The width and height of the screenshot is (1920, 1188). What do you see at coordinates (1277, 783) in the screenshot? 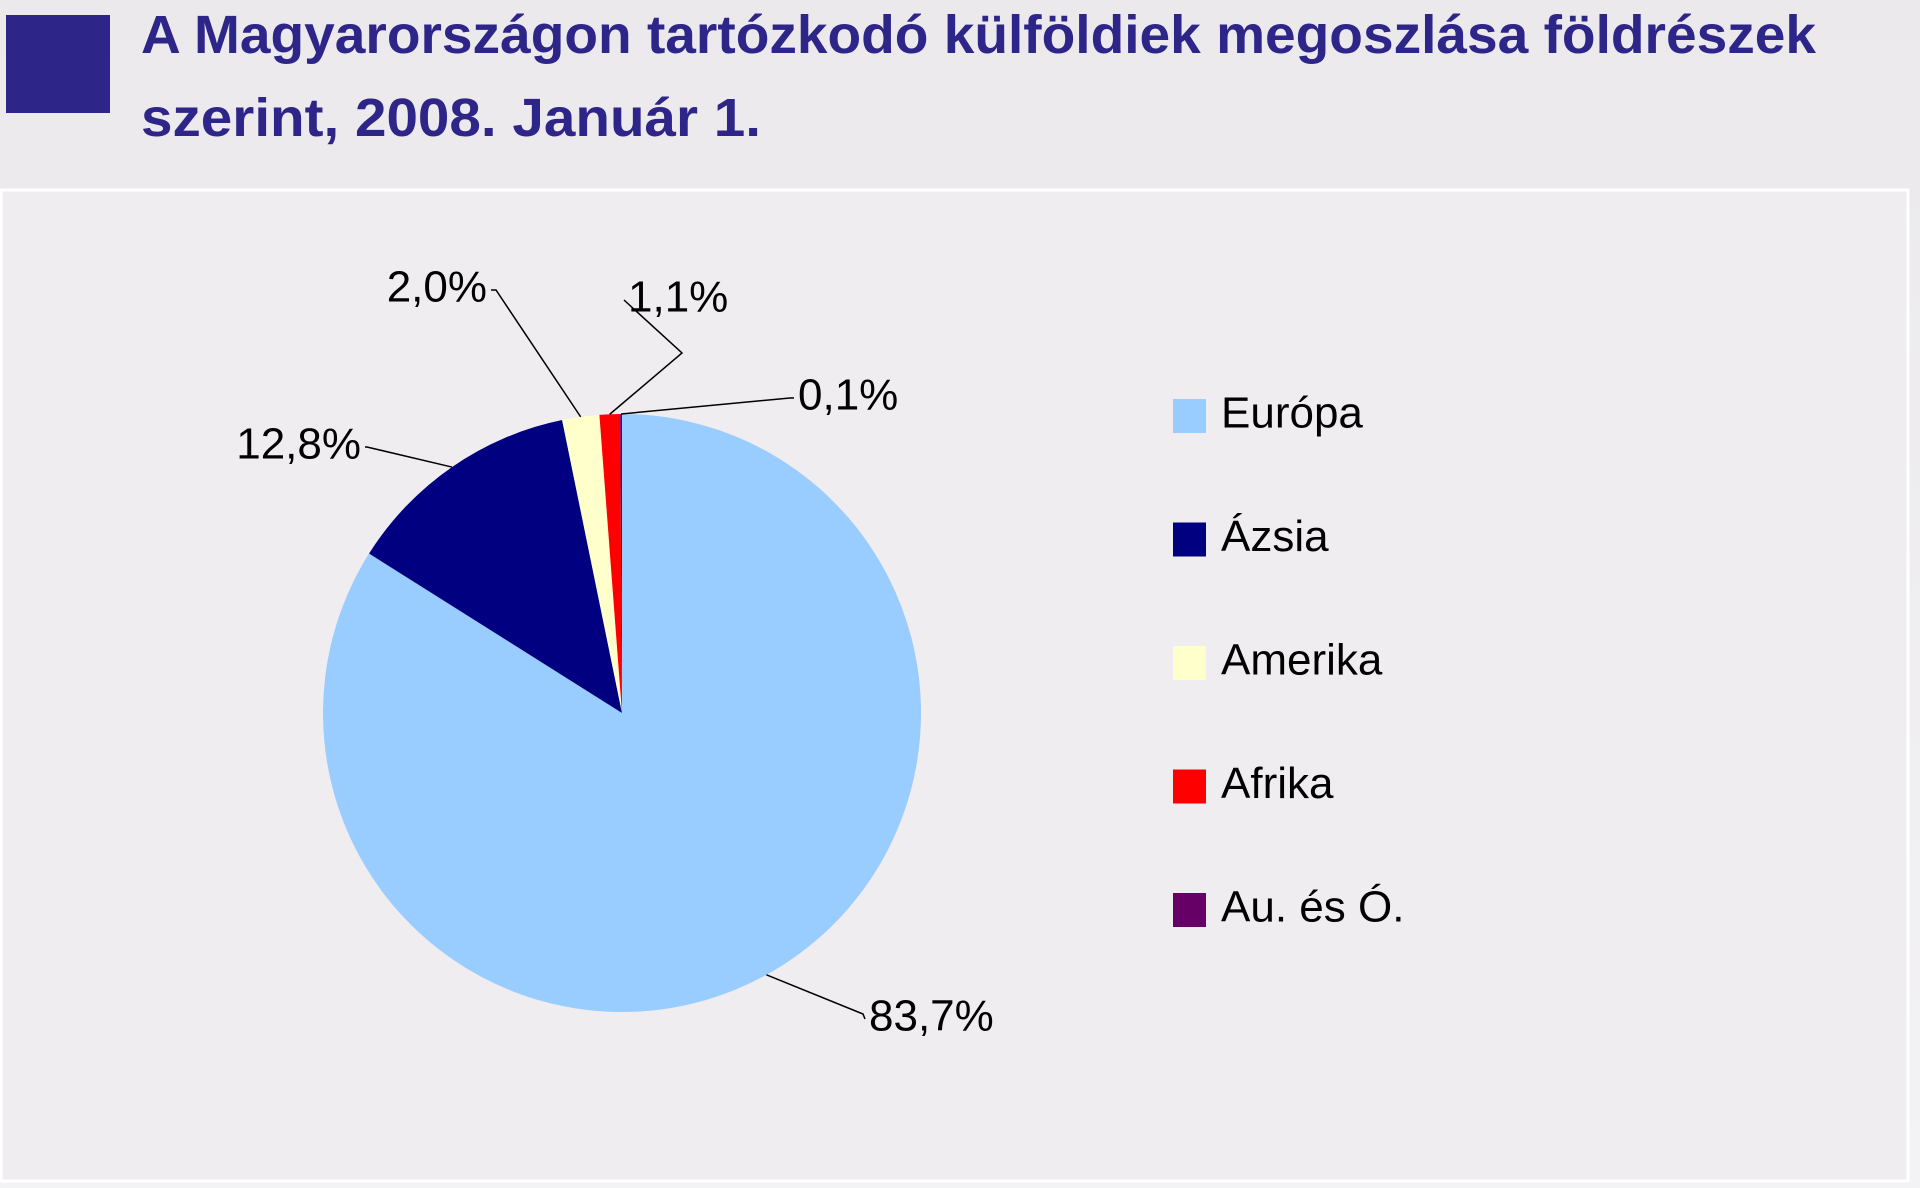
I see `legend-label: Afrika` at bounding box center [1277, 783].